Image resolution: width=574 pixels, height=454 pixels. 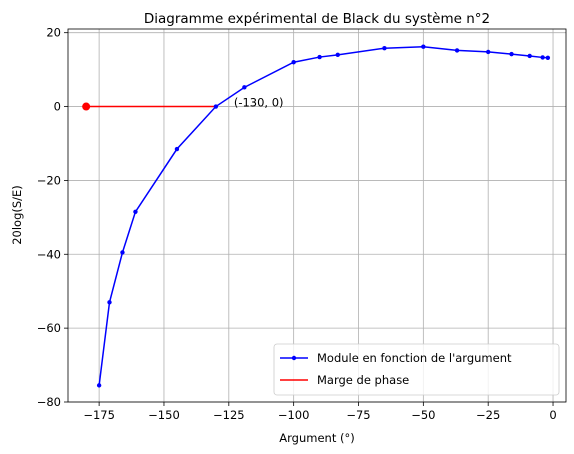 What do you see at coordinates (49, 328) in the screenshot?
I see `y-tick-label: −60` at bounding box center [49, 328].